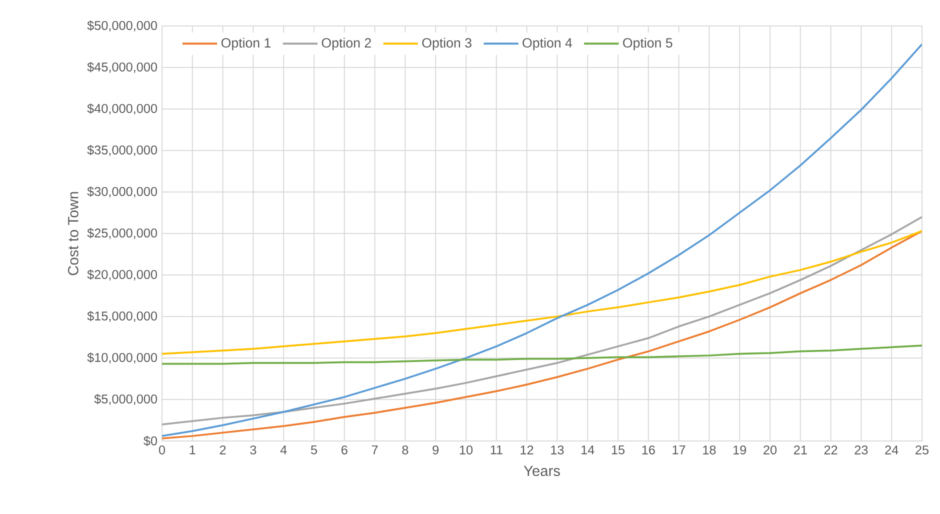 The width and height of the screenshot is (940, 514). Describe the element at coordinates (346, 44) in the screenshot. I see `legend-label: Option 2` at that location.